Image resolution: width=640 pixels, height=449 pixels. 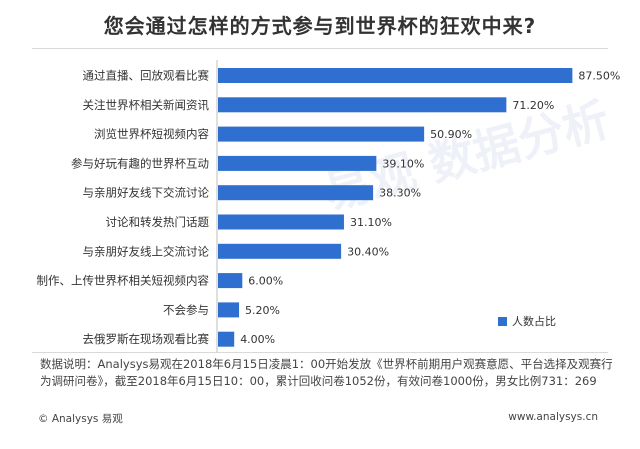 What do you see at coordinates (553, 417) in the screenshot?
I see `footer-website: www.analysys.cn` at bounding box center [553, 417].